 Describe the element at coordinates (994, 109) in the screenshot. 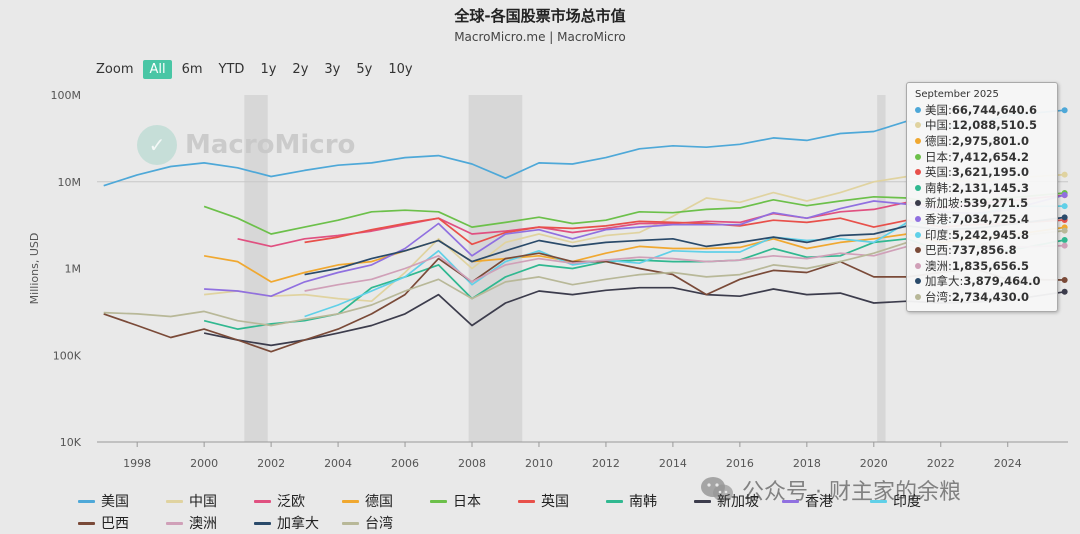

I see `tooltip-value: 66,744,640.6` at that location.